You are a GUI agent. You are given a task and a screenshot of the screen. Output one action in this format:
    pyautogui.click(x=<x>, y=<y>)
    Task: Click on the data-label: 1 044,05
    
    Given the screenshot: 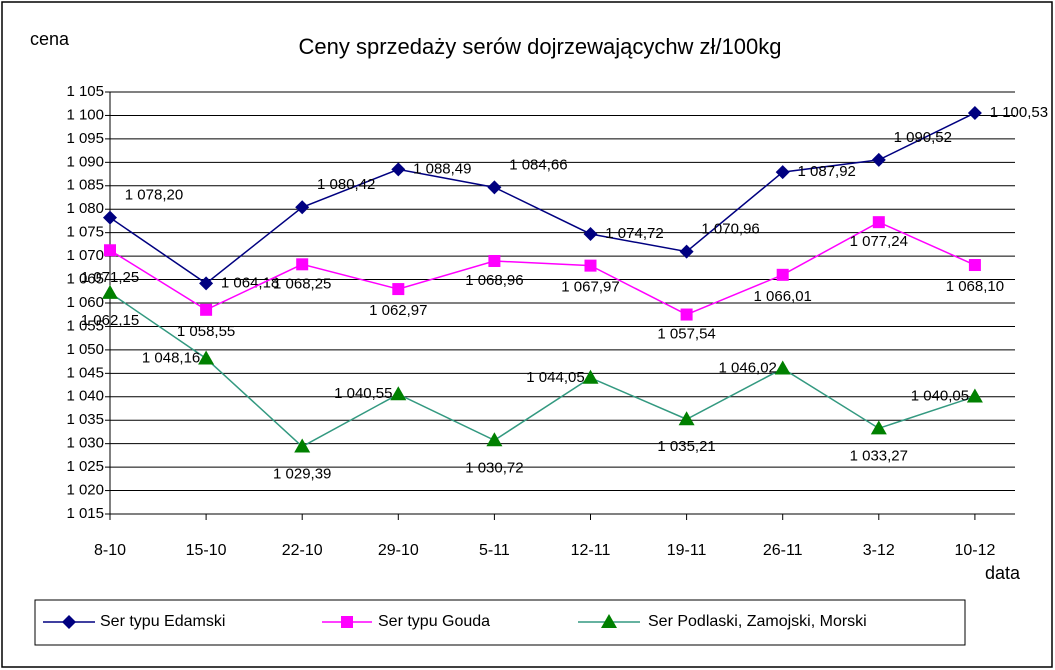 What is the action you would take?
    pyautogui.click(x=555, y=377)
    